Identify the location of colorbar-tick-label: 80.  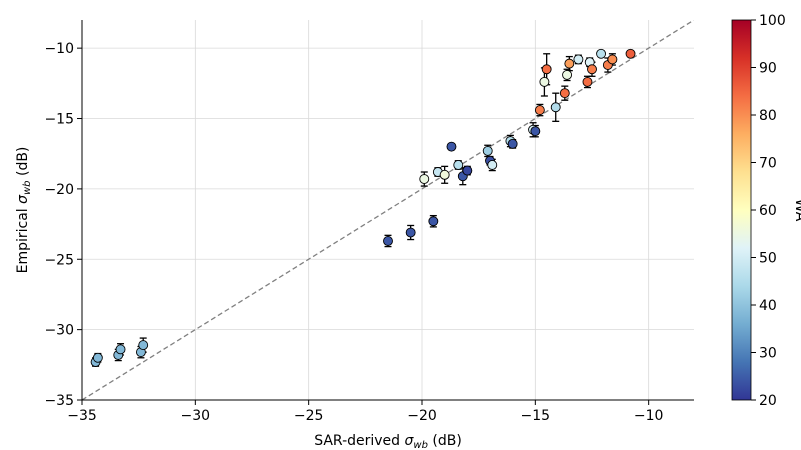
(768, 116).